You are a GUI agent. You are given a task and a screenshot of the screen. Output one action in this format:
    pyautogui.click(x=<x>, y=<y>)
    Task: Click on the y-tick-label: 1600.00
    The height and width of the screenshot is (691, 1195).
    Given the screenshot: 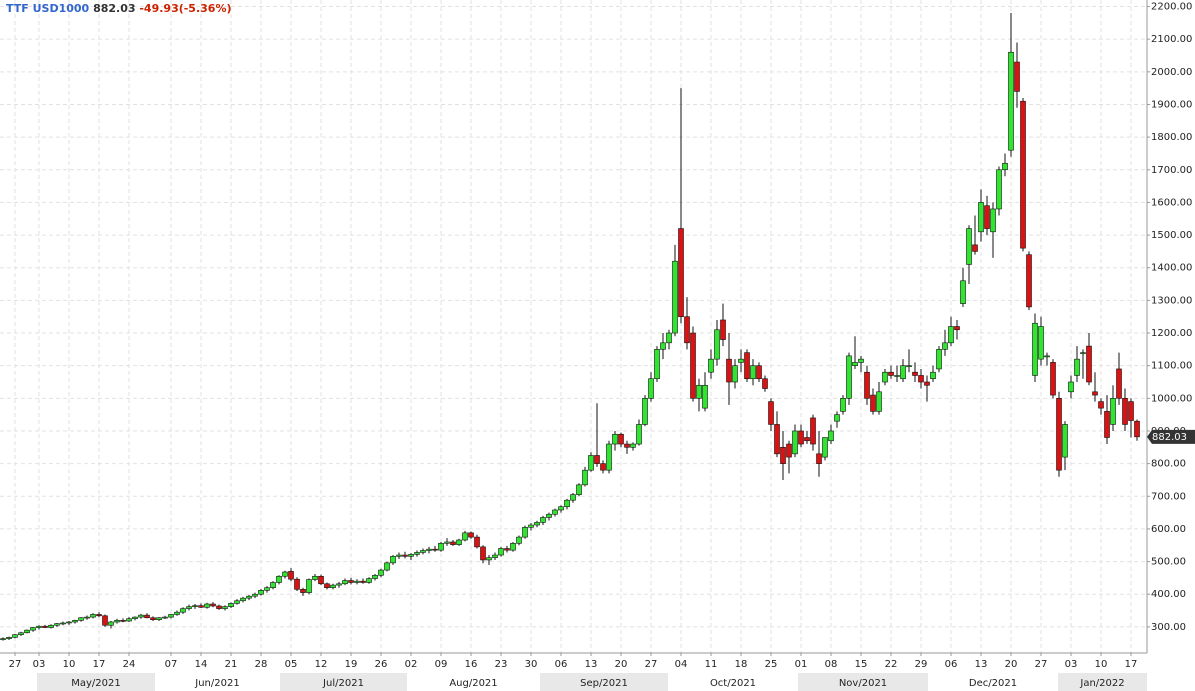 What is the action you would take?
    pyautogui.click(x=1171, y=202)
    